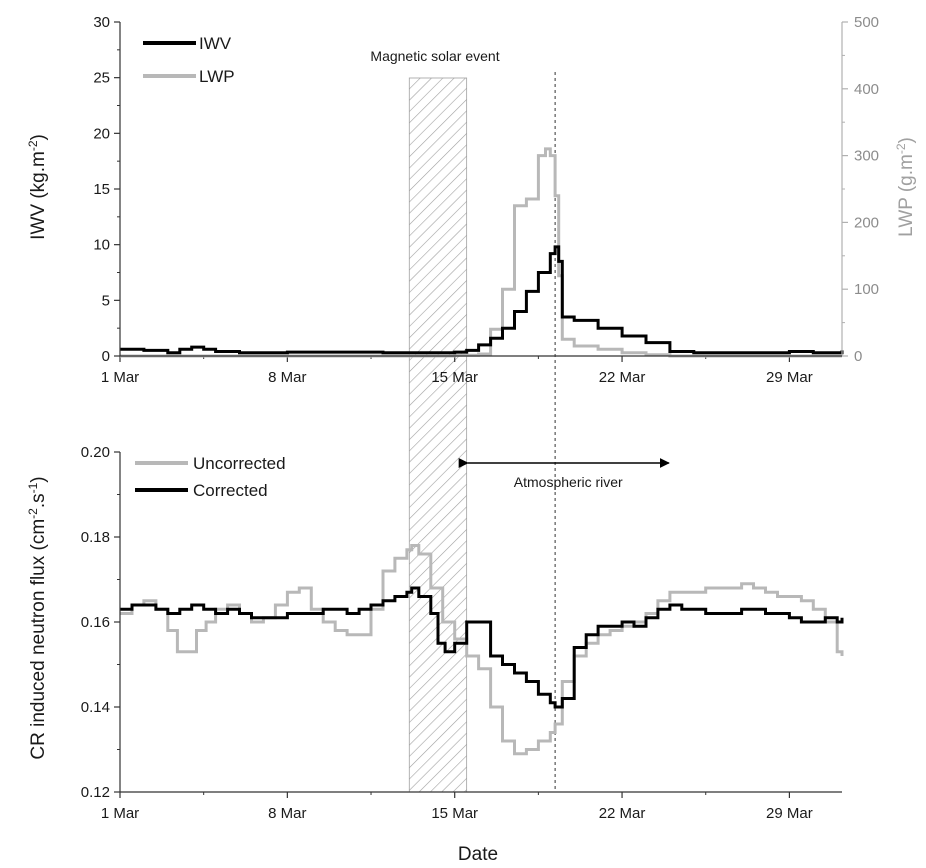  What do you see at coordinates (120, 377) in the screenshot?
I see `top-x-tick-label: 1 Mar` at bounding box center [120, 377].